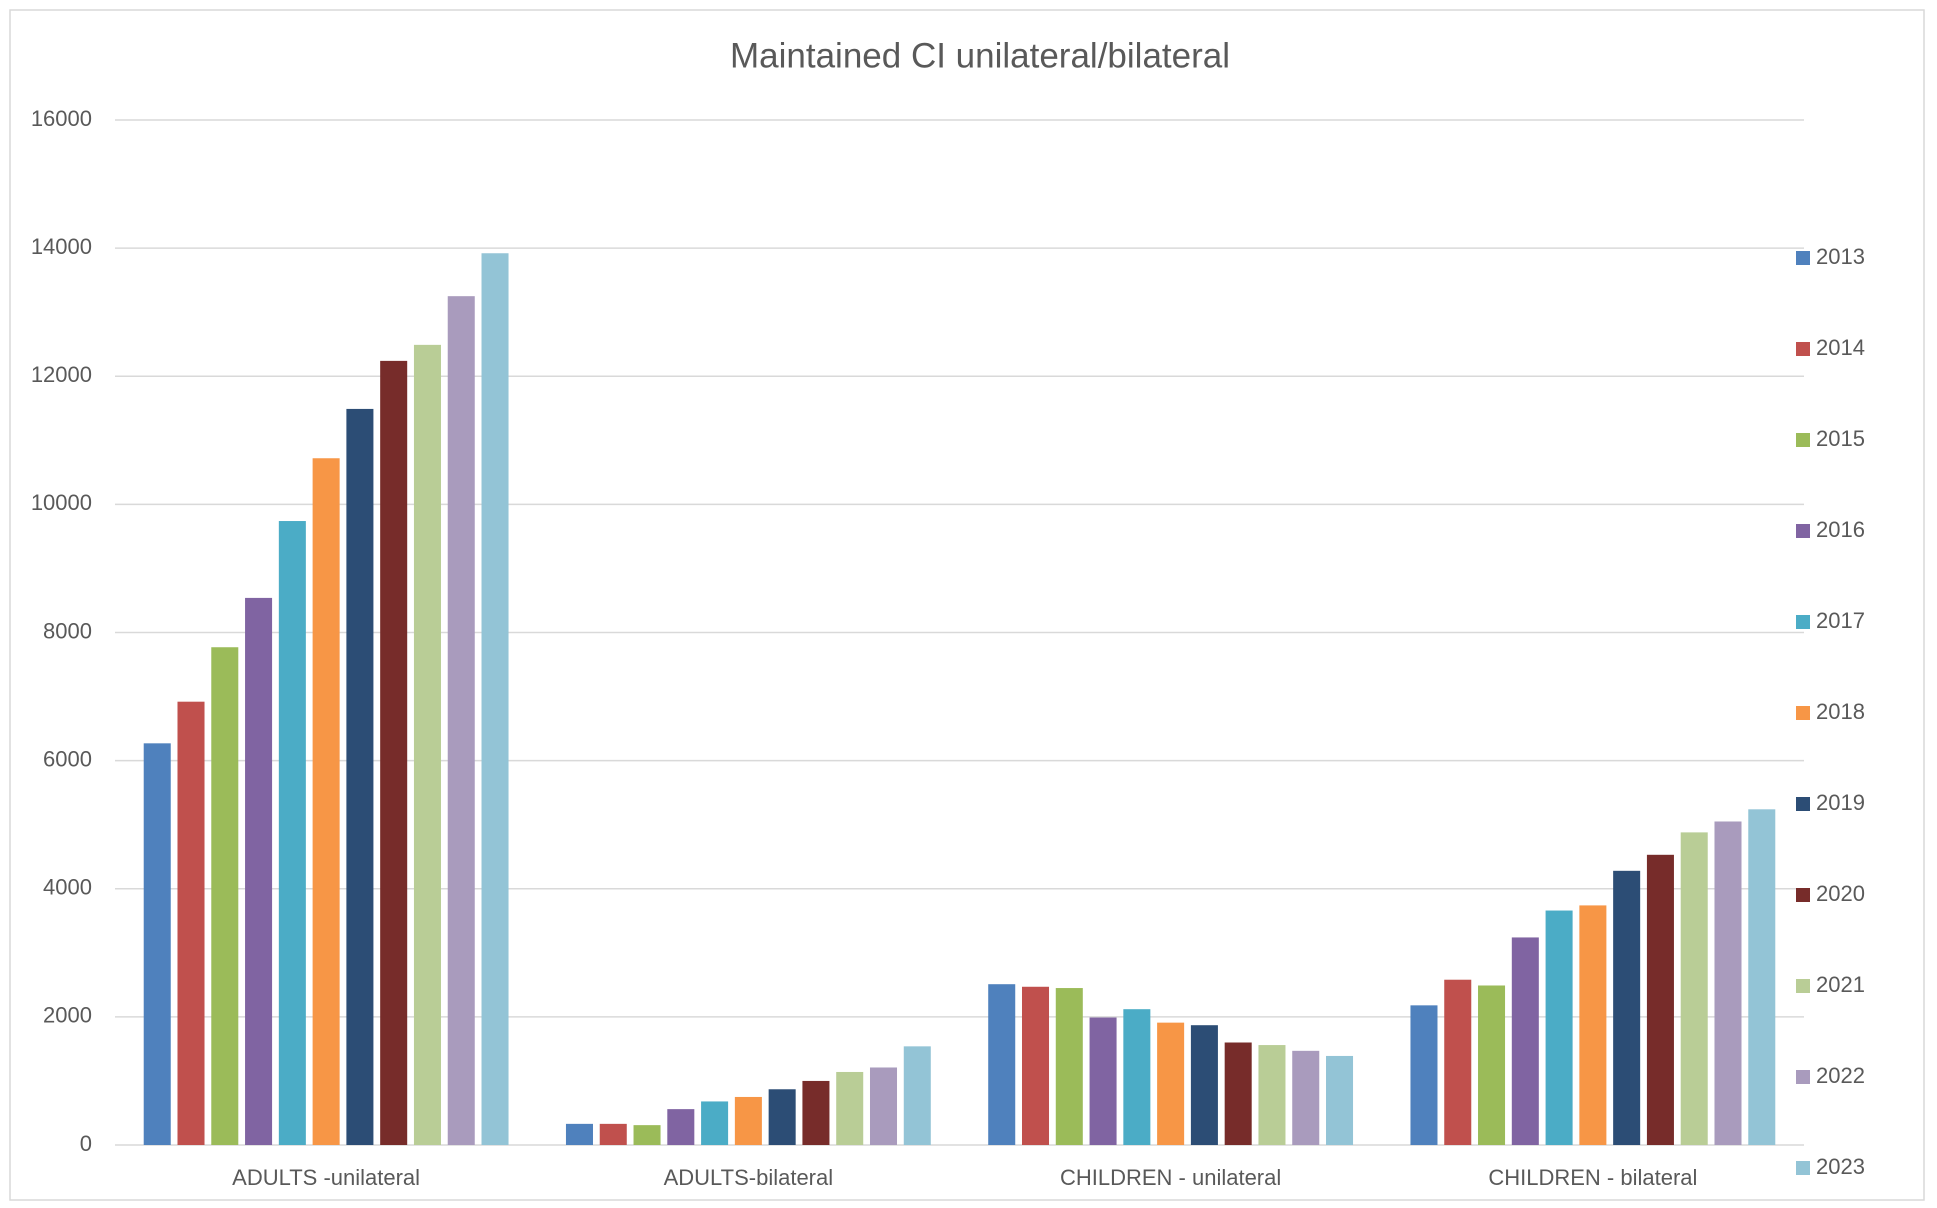 This screenshot has width=1937, height=1208. Describe the element at coordinates (1840, 711) in the screenshot. I see `legend-label: 2018` at that location.